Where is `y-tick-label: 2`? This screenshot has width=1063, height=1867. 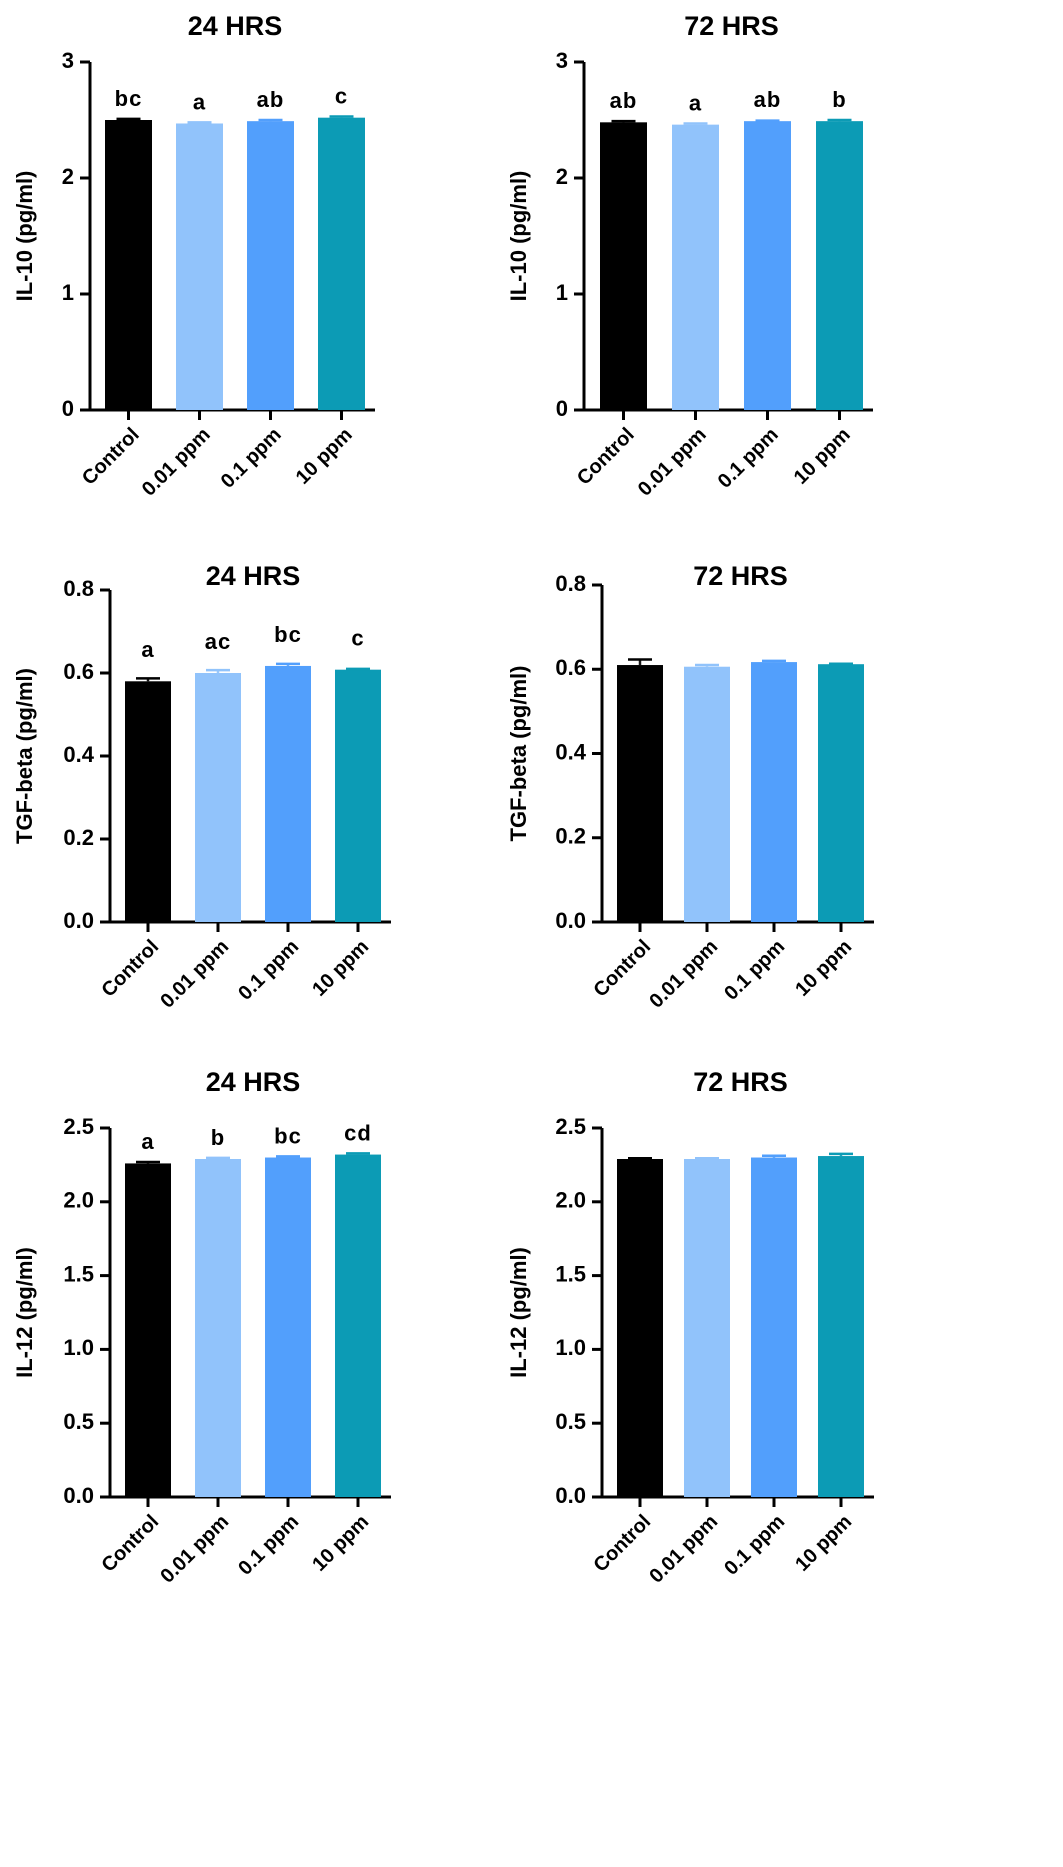
y-tick-label: 2 is located at coordinates (562, 176).